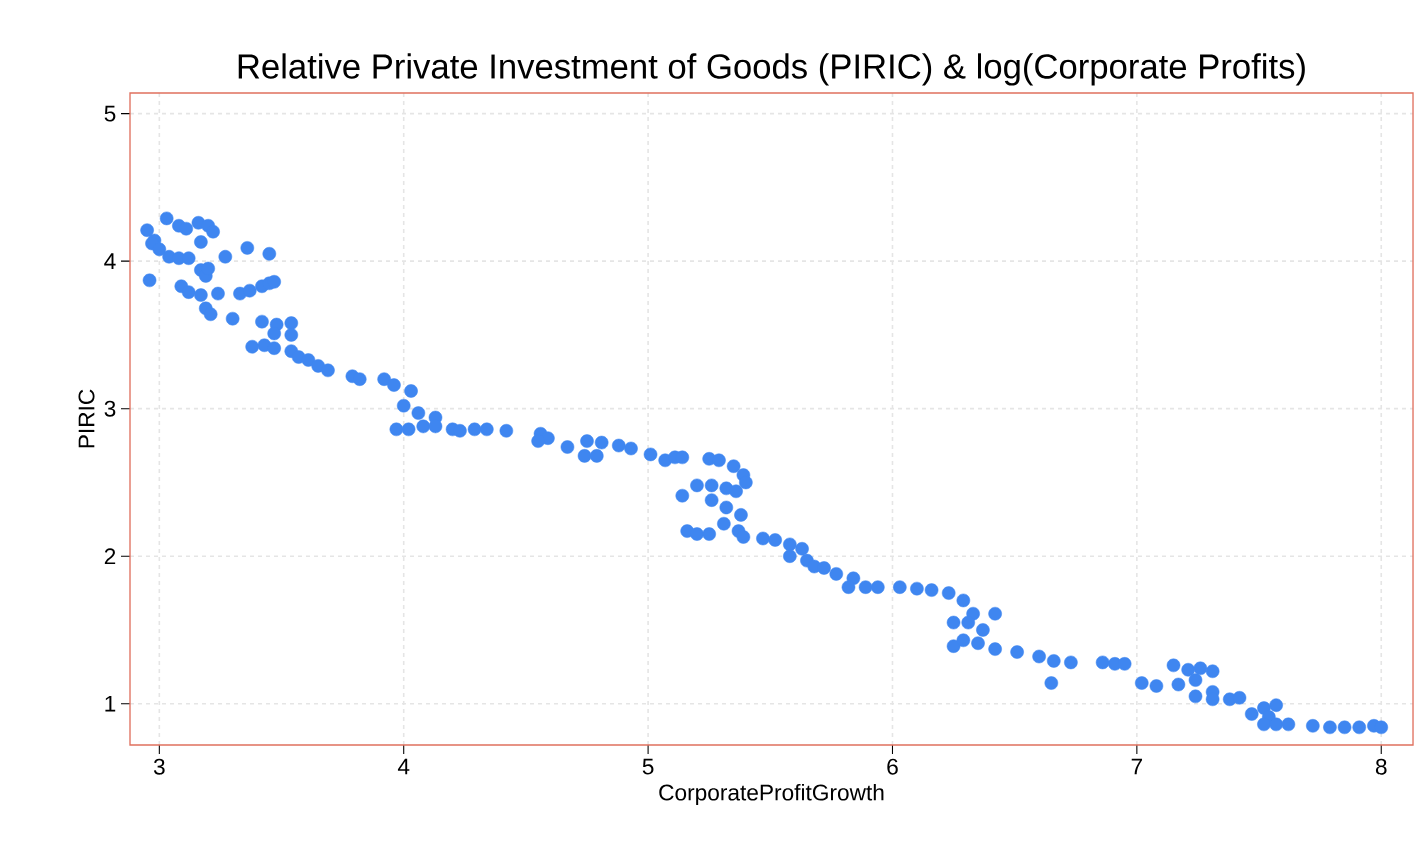  Describe the element at coordinates (892, 766) in the screenshot. I see `x-tick-label: 6` at that location.